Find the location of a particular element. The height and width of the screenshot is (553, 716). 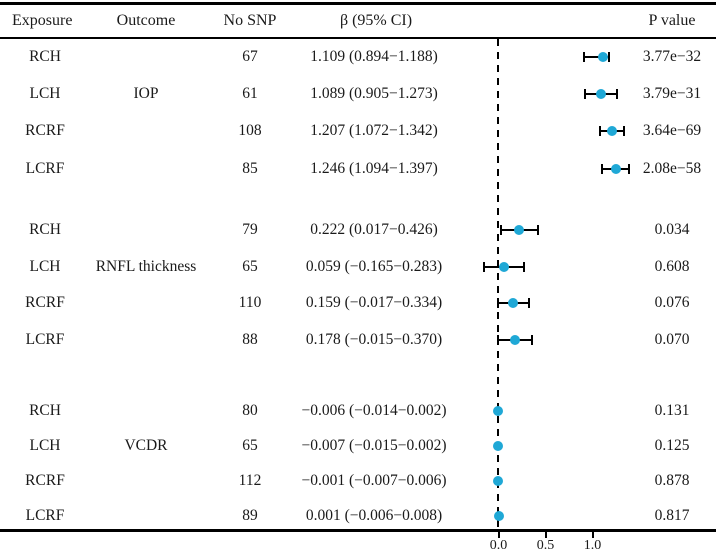

p-value: 0.608 is located at coordinates (672, 266).